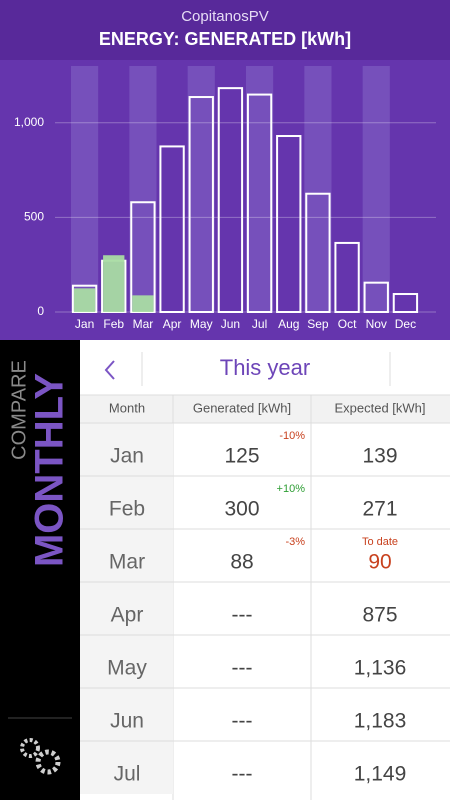 The image size is (450, 800). I want to click on expected: 139, so click(379, 456).